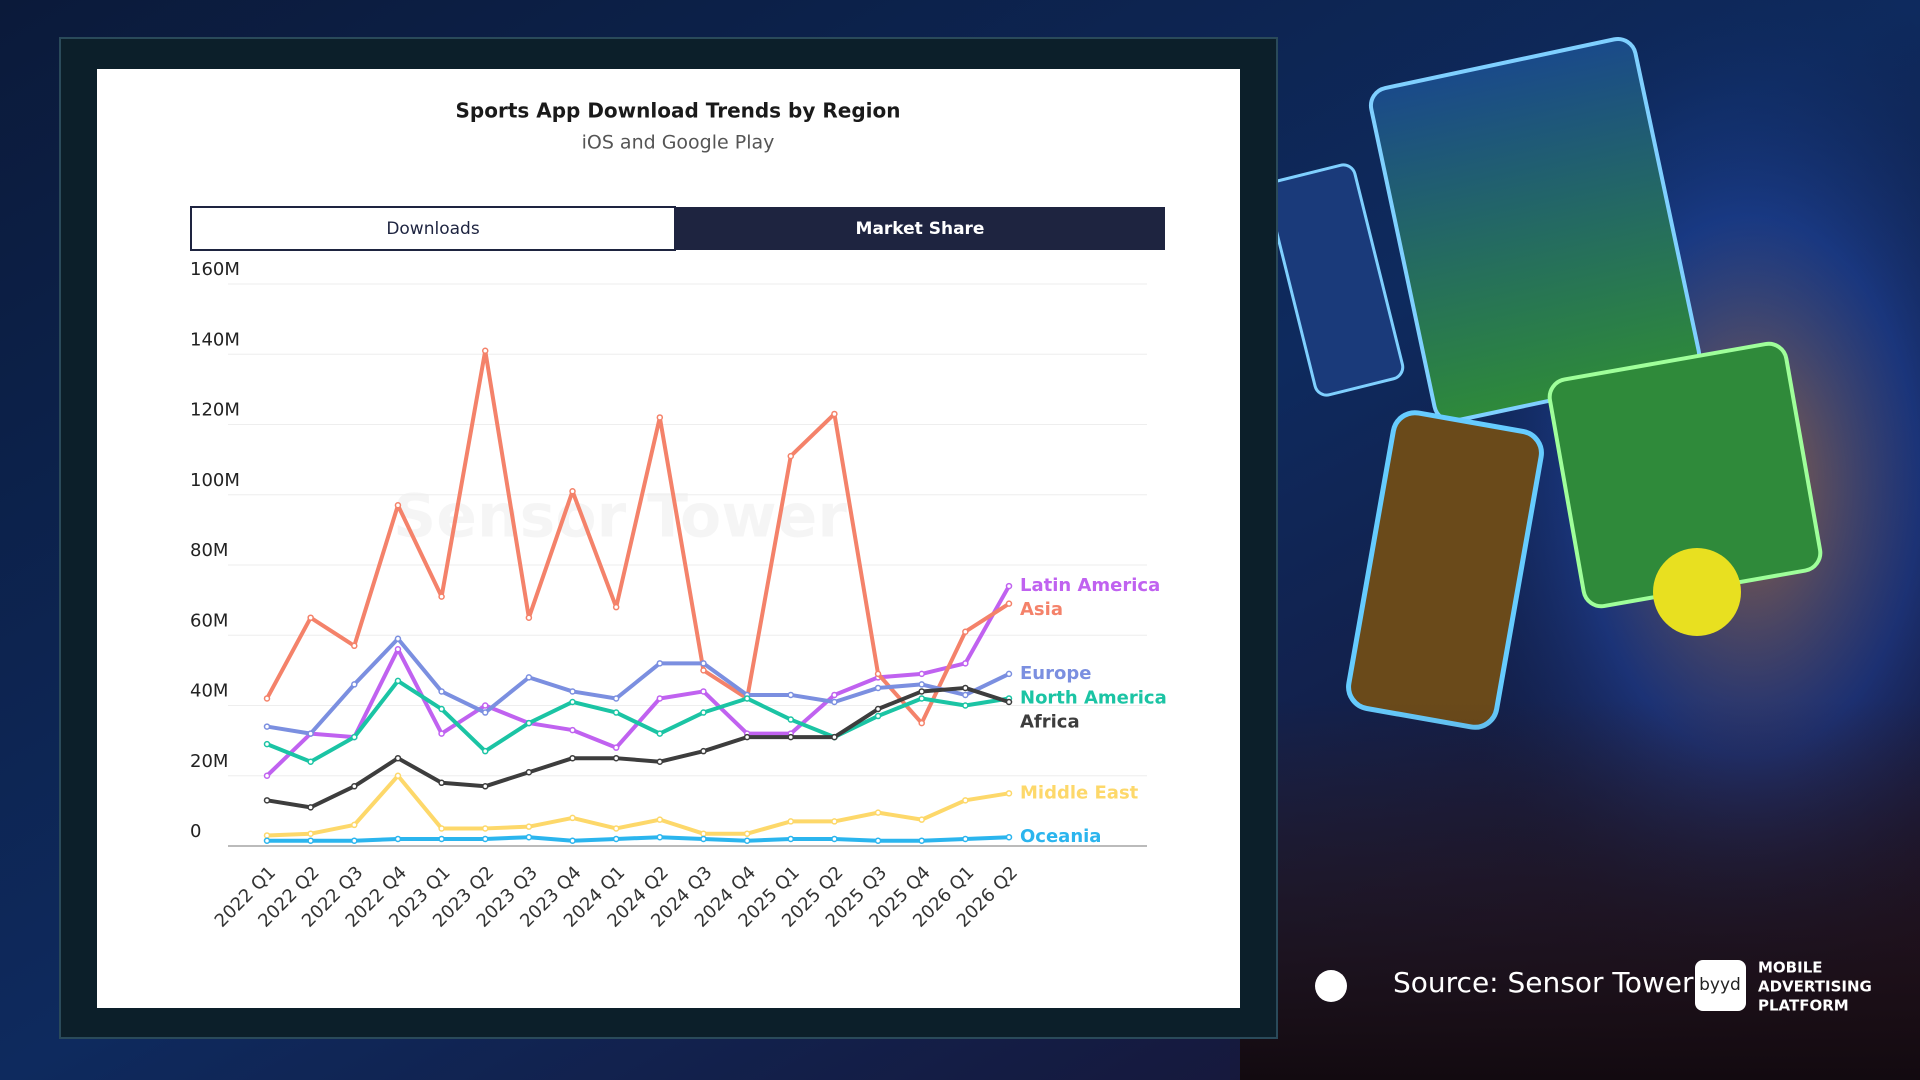  I want to click on brand-logo: byyd, so click(1720, 985).